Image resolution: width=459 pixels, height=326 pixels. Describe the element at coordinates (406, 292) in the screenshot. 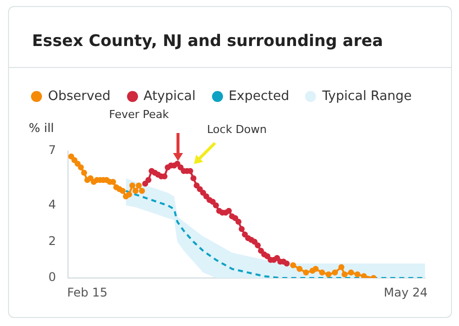

I see `x-tick-label: May 24` at that location.